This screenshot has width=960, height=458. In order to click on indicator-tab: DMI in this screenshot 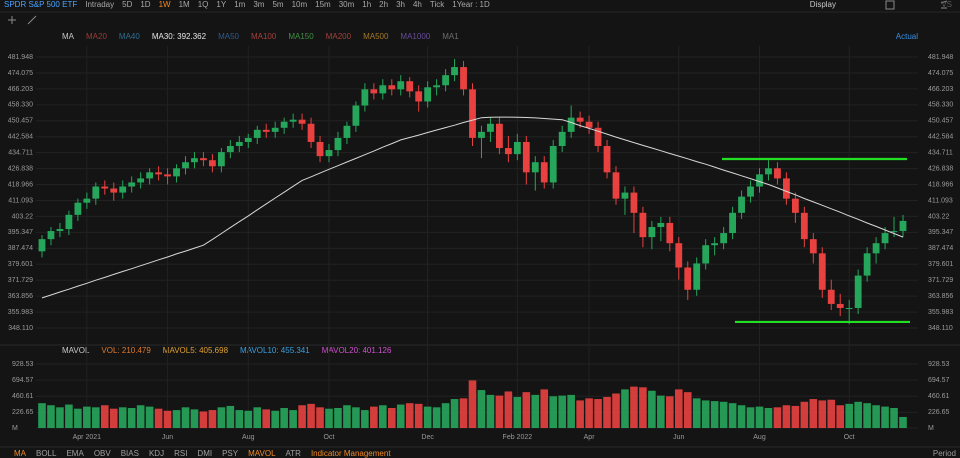, I will do `click(204, 453)`.